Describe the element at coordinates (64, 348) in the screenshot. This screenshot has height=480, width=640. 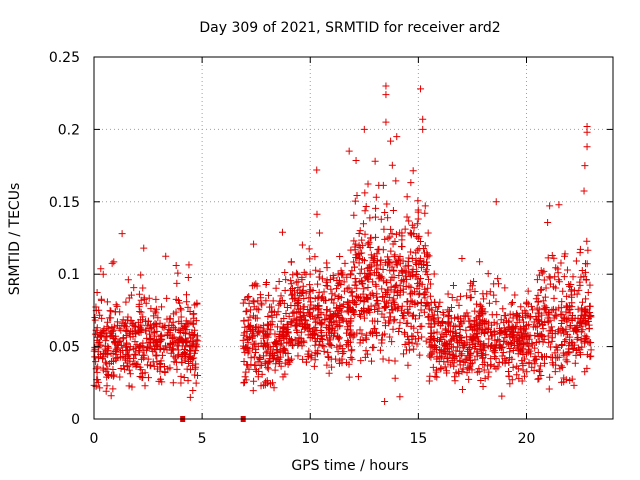
I see `y-tick-label: 0.05` at that location.